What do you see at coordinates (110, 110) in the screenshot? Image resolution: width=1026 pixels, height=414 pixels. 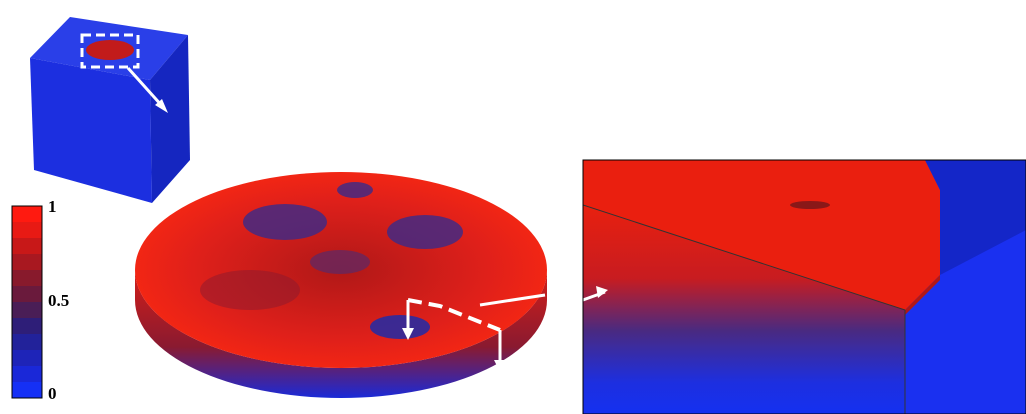 I see `cube` at bounding box center [110, 110].